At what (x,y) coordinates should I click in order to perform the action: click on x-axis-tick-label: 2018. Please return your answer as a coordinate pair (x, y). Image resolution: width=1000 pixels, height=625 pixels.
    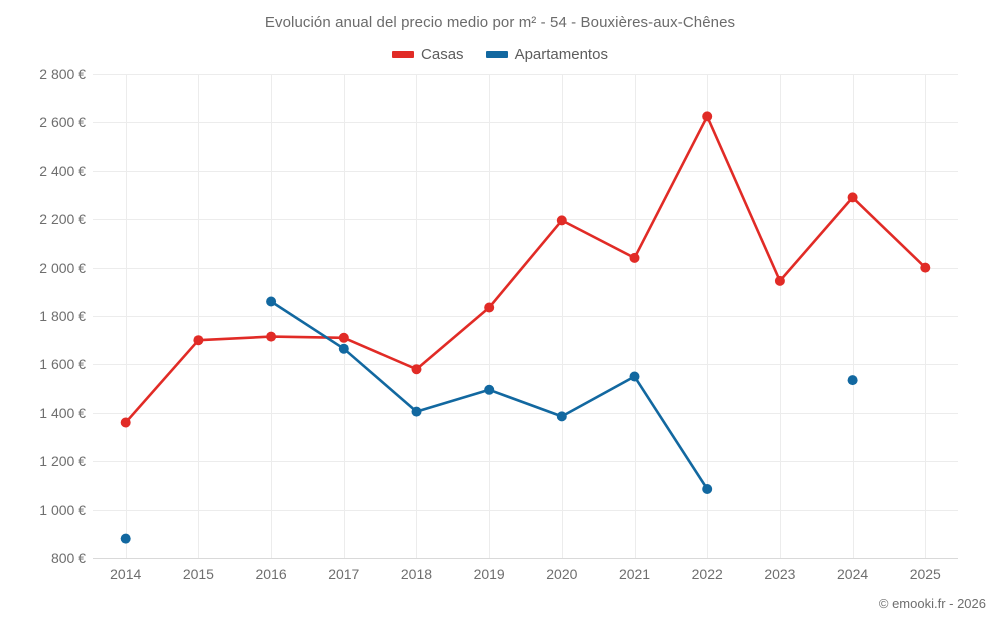
    Looking at the image, I should click on (416, 574).